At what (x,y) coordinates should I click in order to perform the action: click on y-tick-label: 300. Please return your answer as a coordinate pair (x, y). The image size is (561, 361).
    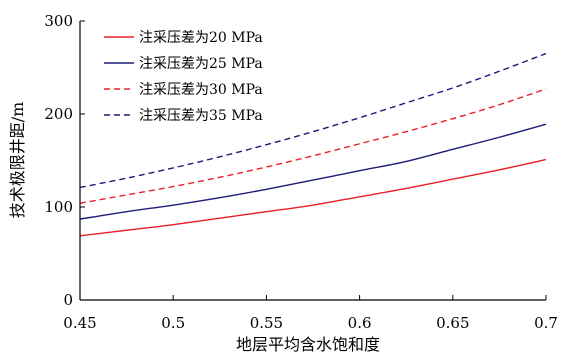
    Looking at the image, I should click on (58, 21).